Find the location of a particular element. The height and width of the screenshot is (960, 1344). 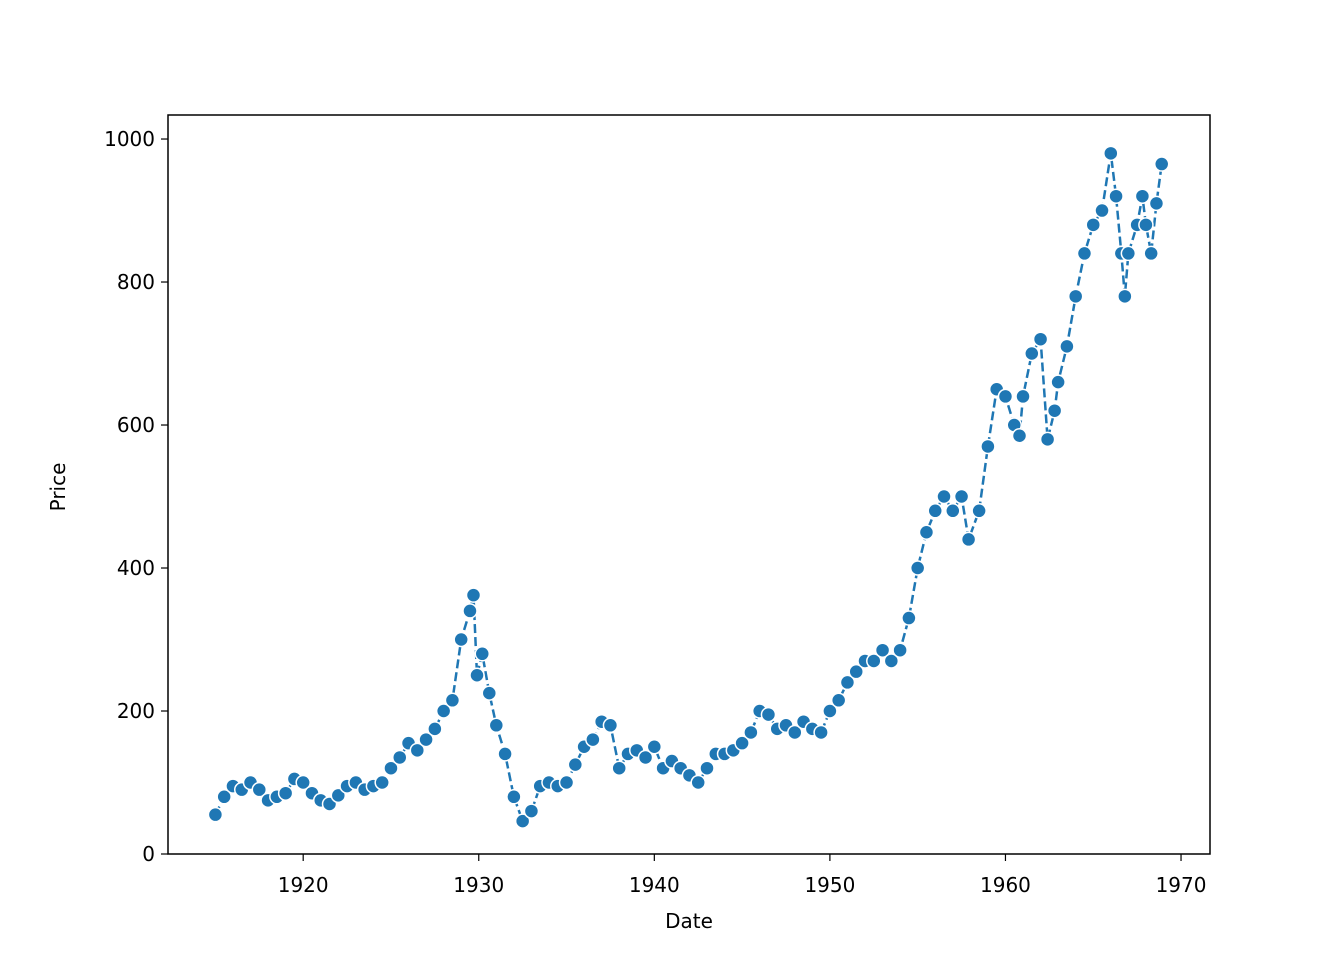

x-tick-label: 1920 is located at coordinates (303, 885).